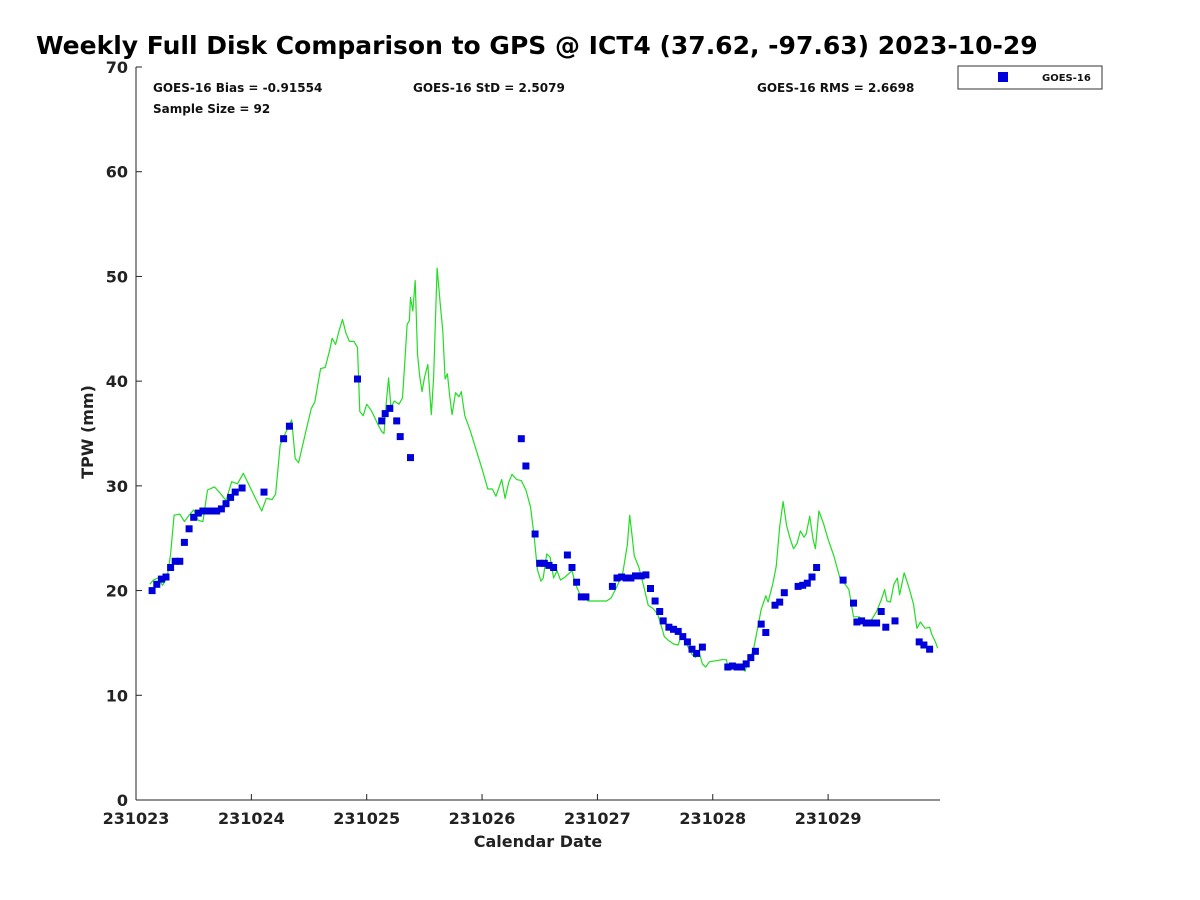 This screenshot has height=900, width=1200. What do you see at coordinates (117, 276) in the screenshot?
I see `y-tick-label: 50` at bounding box center [117, 276].